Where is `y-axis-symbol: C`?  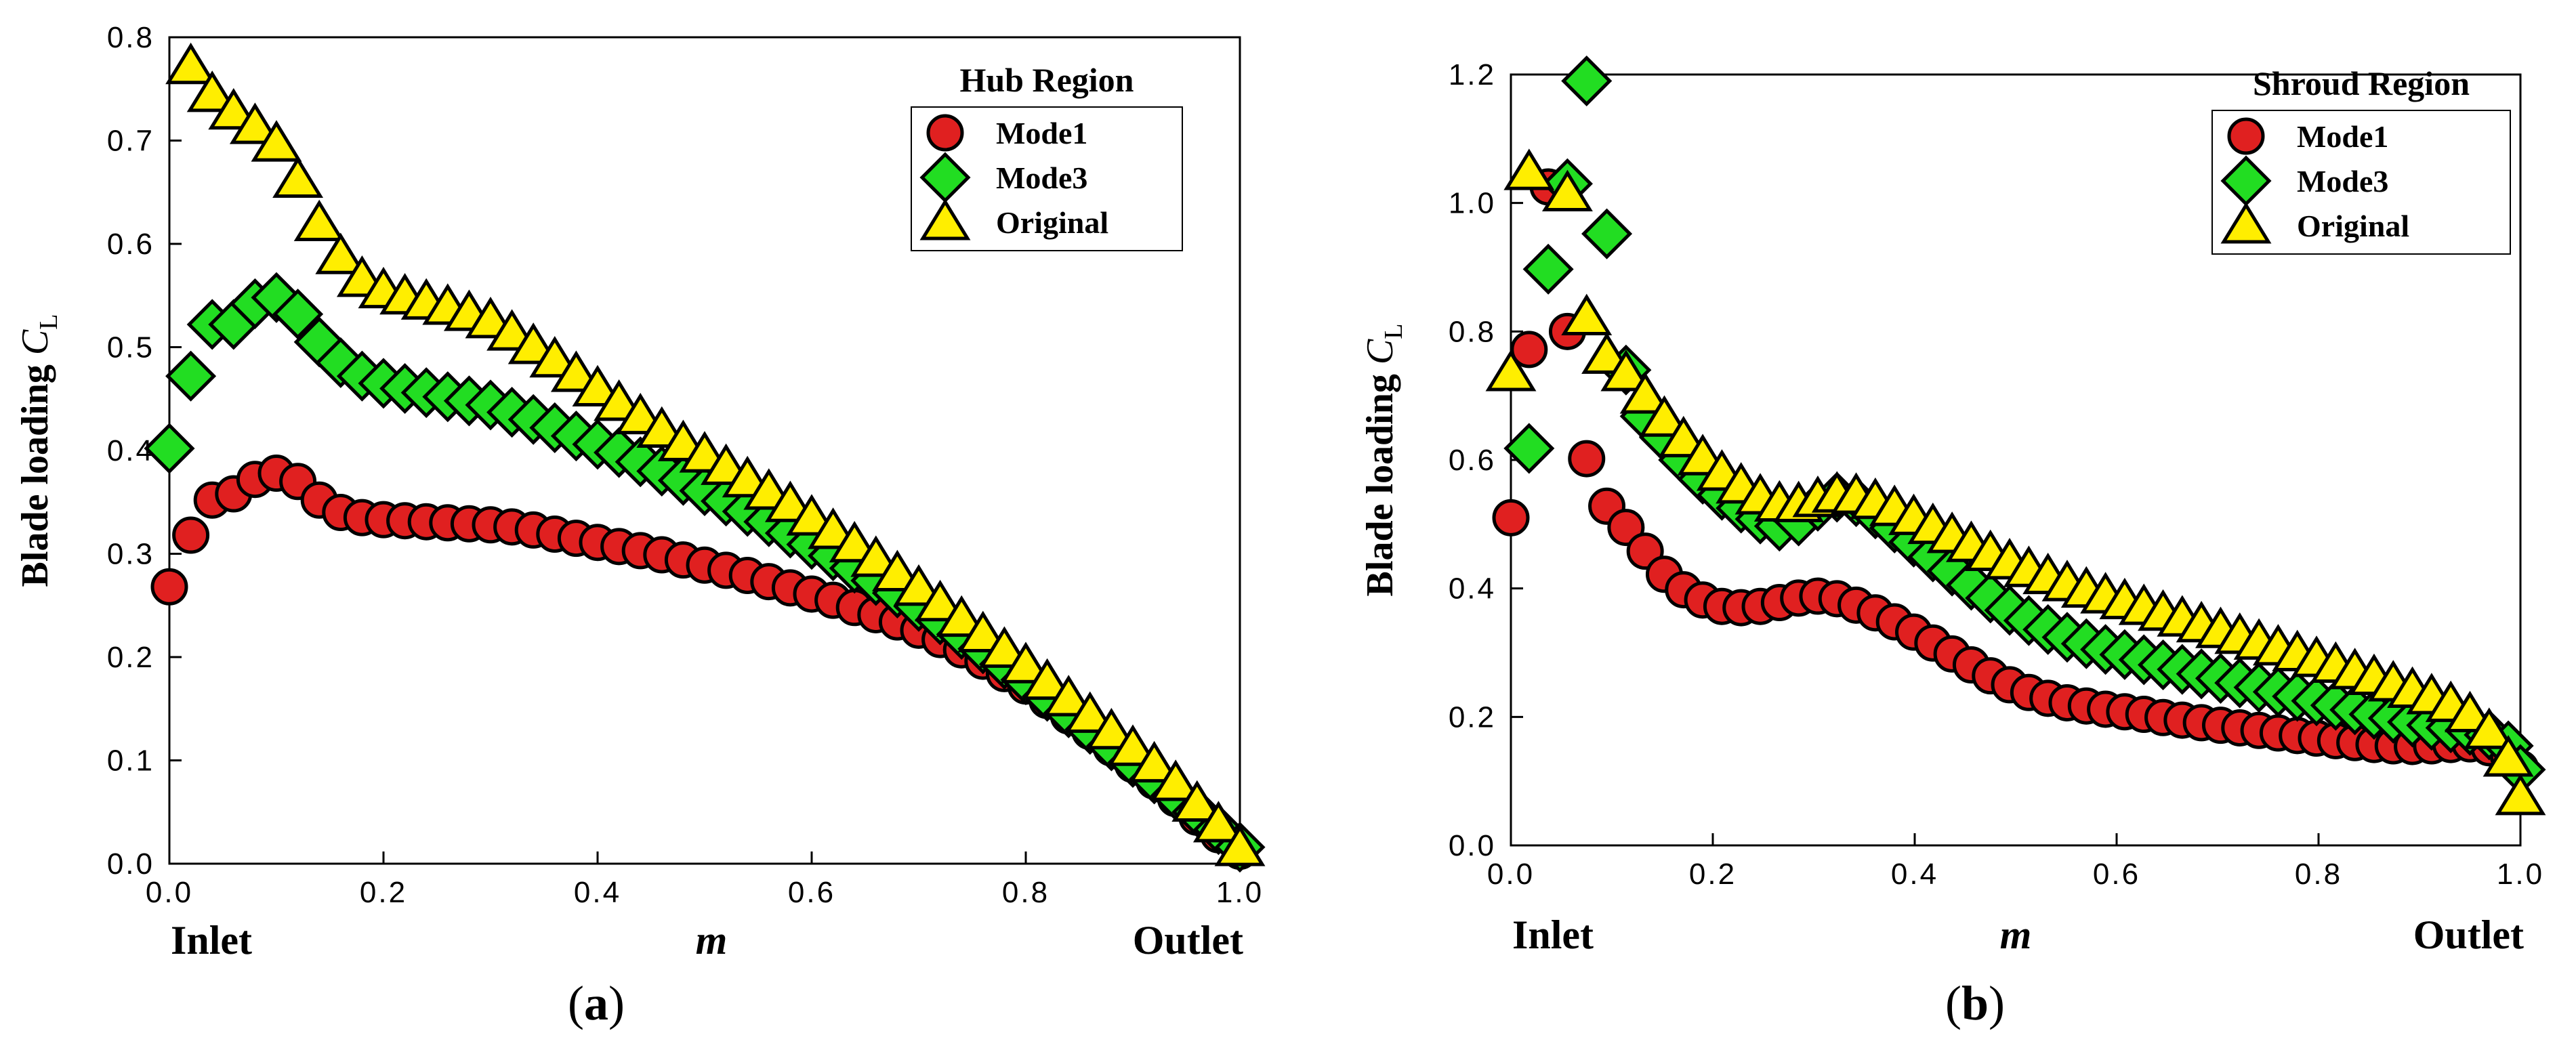 y-axis-symbol: C is located at coordinates (1380, 352).